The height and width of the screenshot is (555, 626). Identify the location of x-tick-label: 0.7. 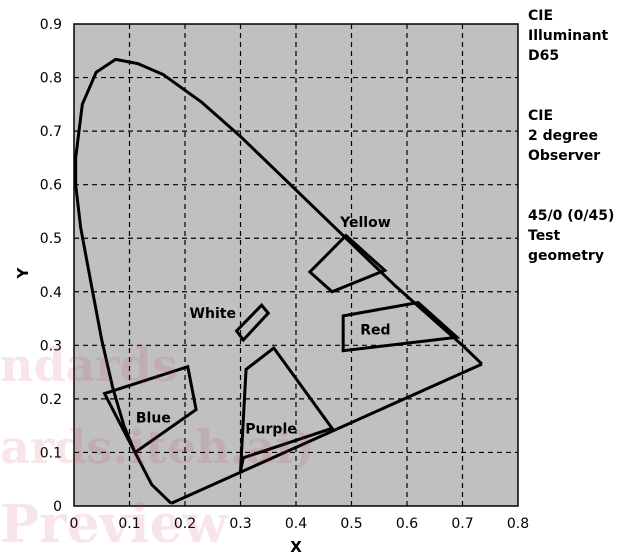
(462, 524).